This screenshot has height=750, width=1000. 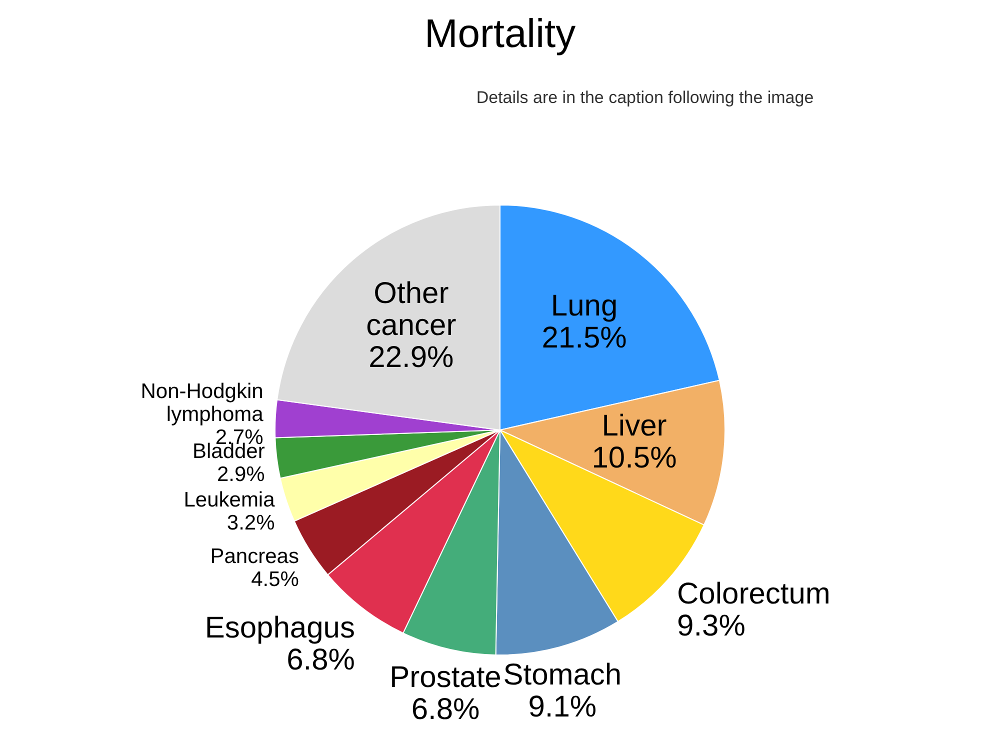 What do you see at coordinates (562, 707) in the screenshot?
I see `data-label: 9.1%` at bounding box center [562, 707].